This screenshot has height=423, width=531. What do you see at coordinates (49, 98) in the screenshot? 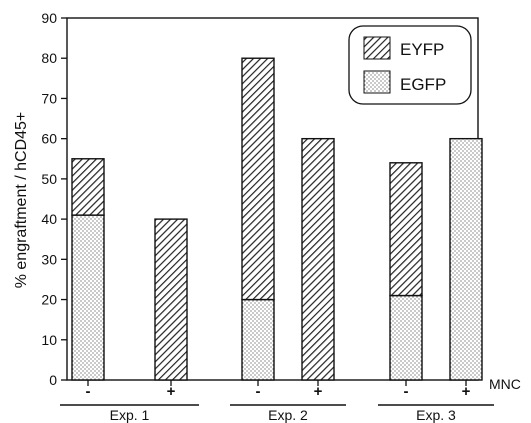
I see `y-tick-label: 70` at bounding box center [49, 98].